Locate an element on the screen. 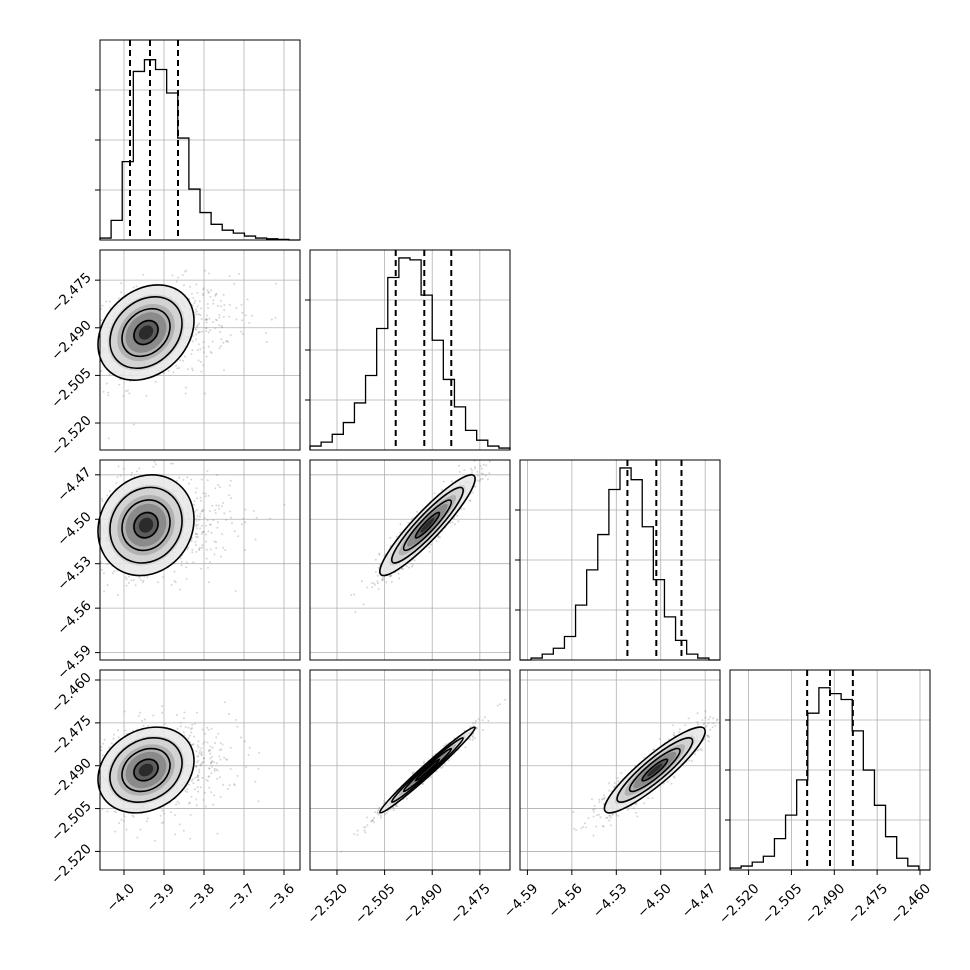 Image resolution: width=970 pixels, height=970 pixels. x-tick-label: −2.475 is located at coordinates (470, 904).